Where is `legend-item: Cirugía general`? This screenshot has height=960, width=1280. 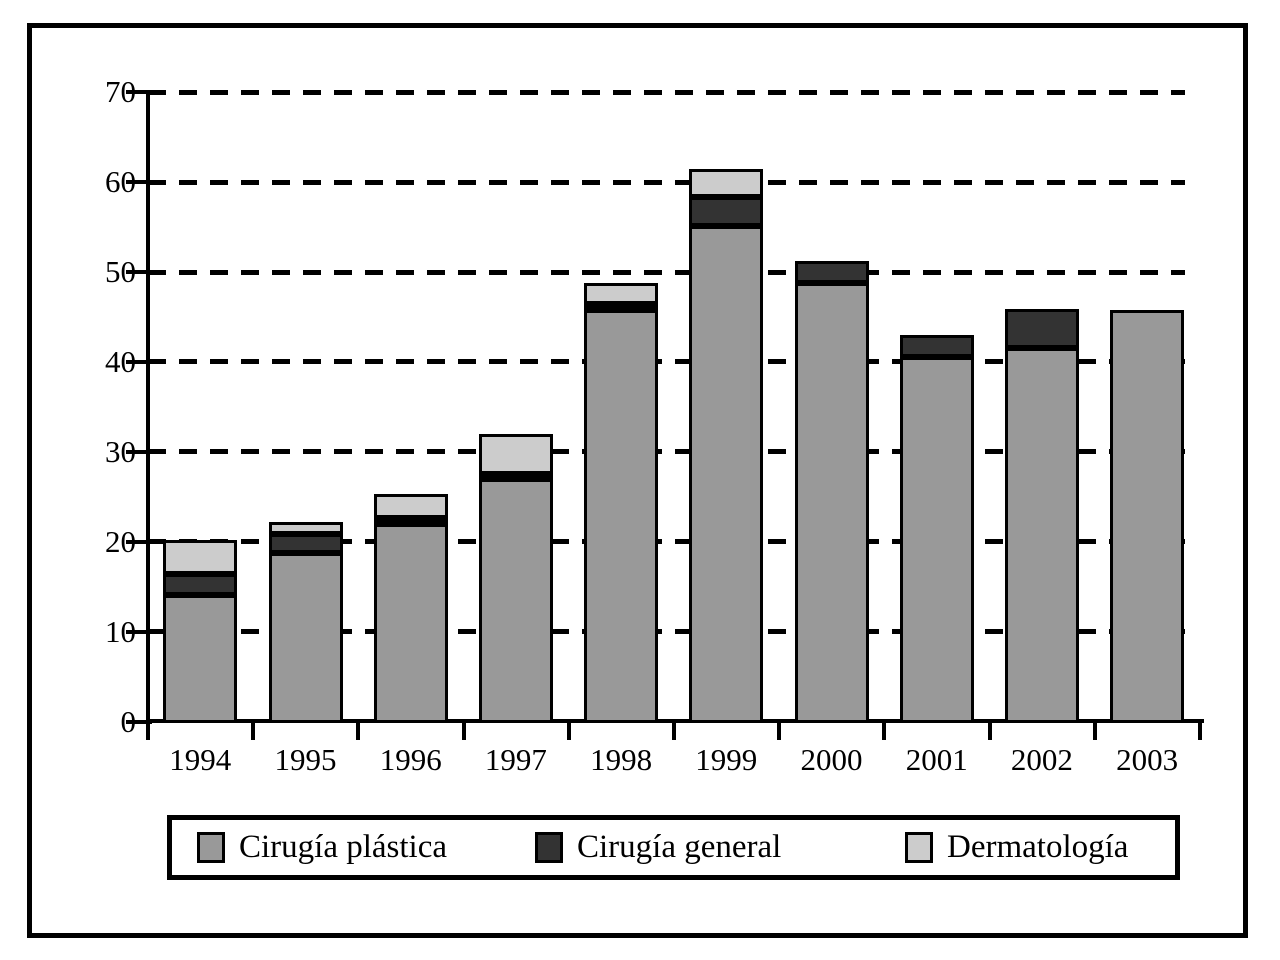
legend-item: Cirugía general is located at coordinates (658, 847).